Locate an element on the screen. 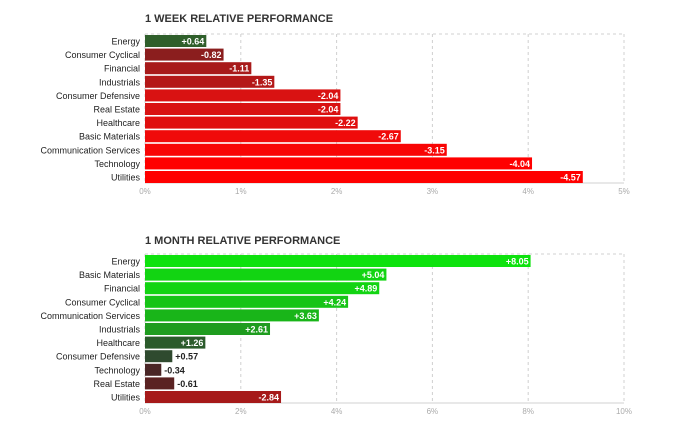 The height and width of the screenshot is (432, 693). chart-1-x-tick-label: 3% is located at coordinates (433, 191).